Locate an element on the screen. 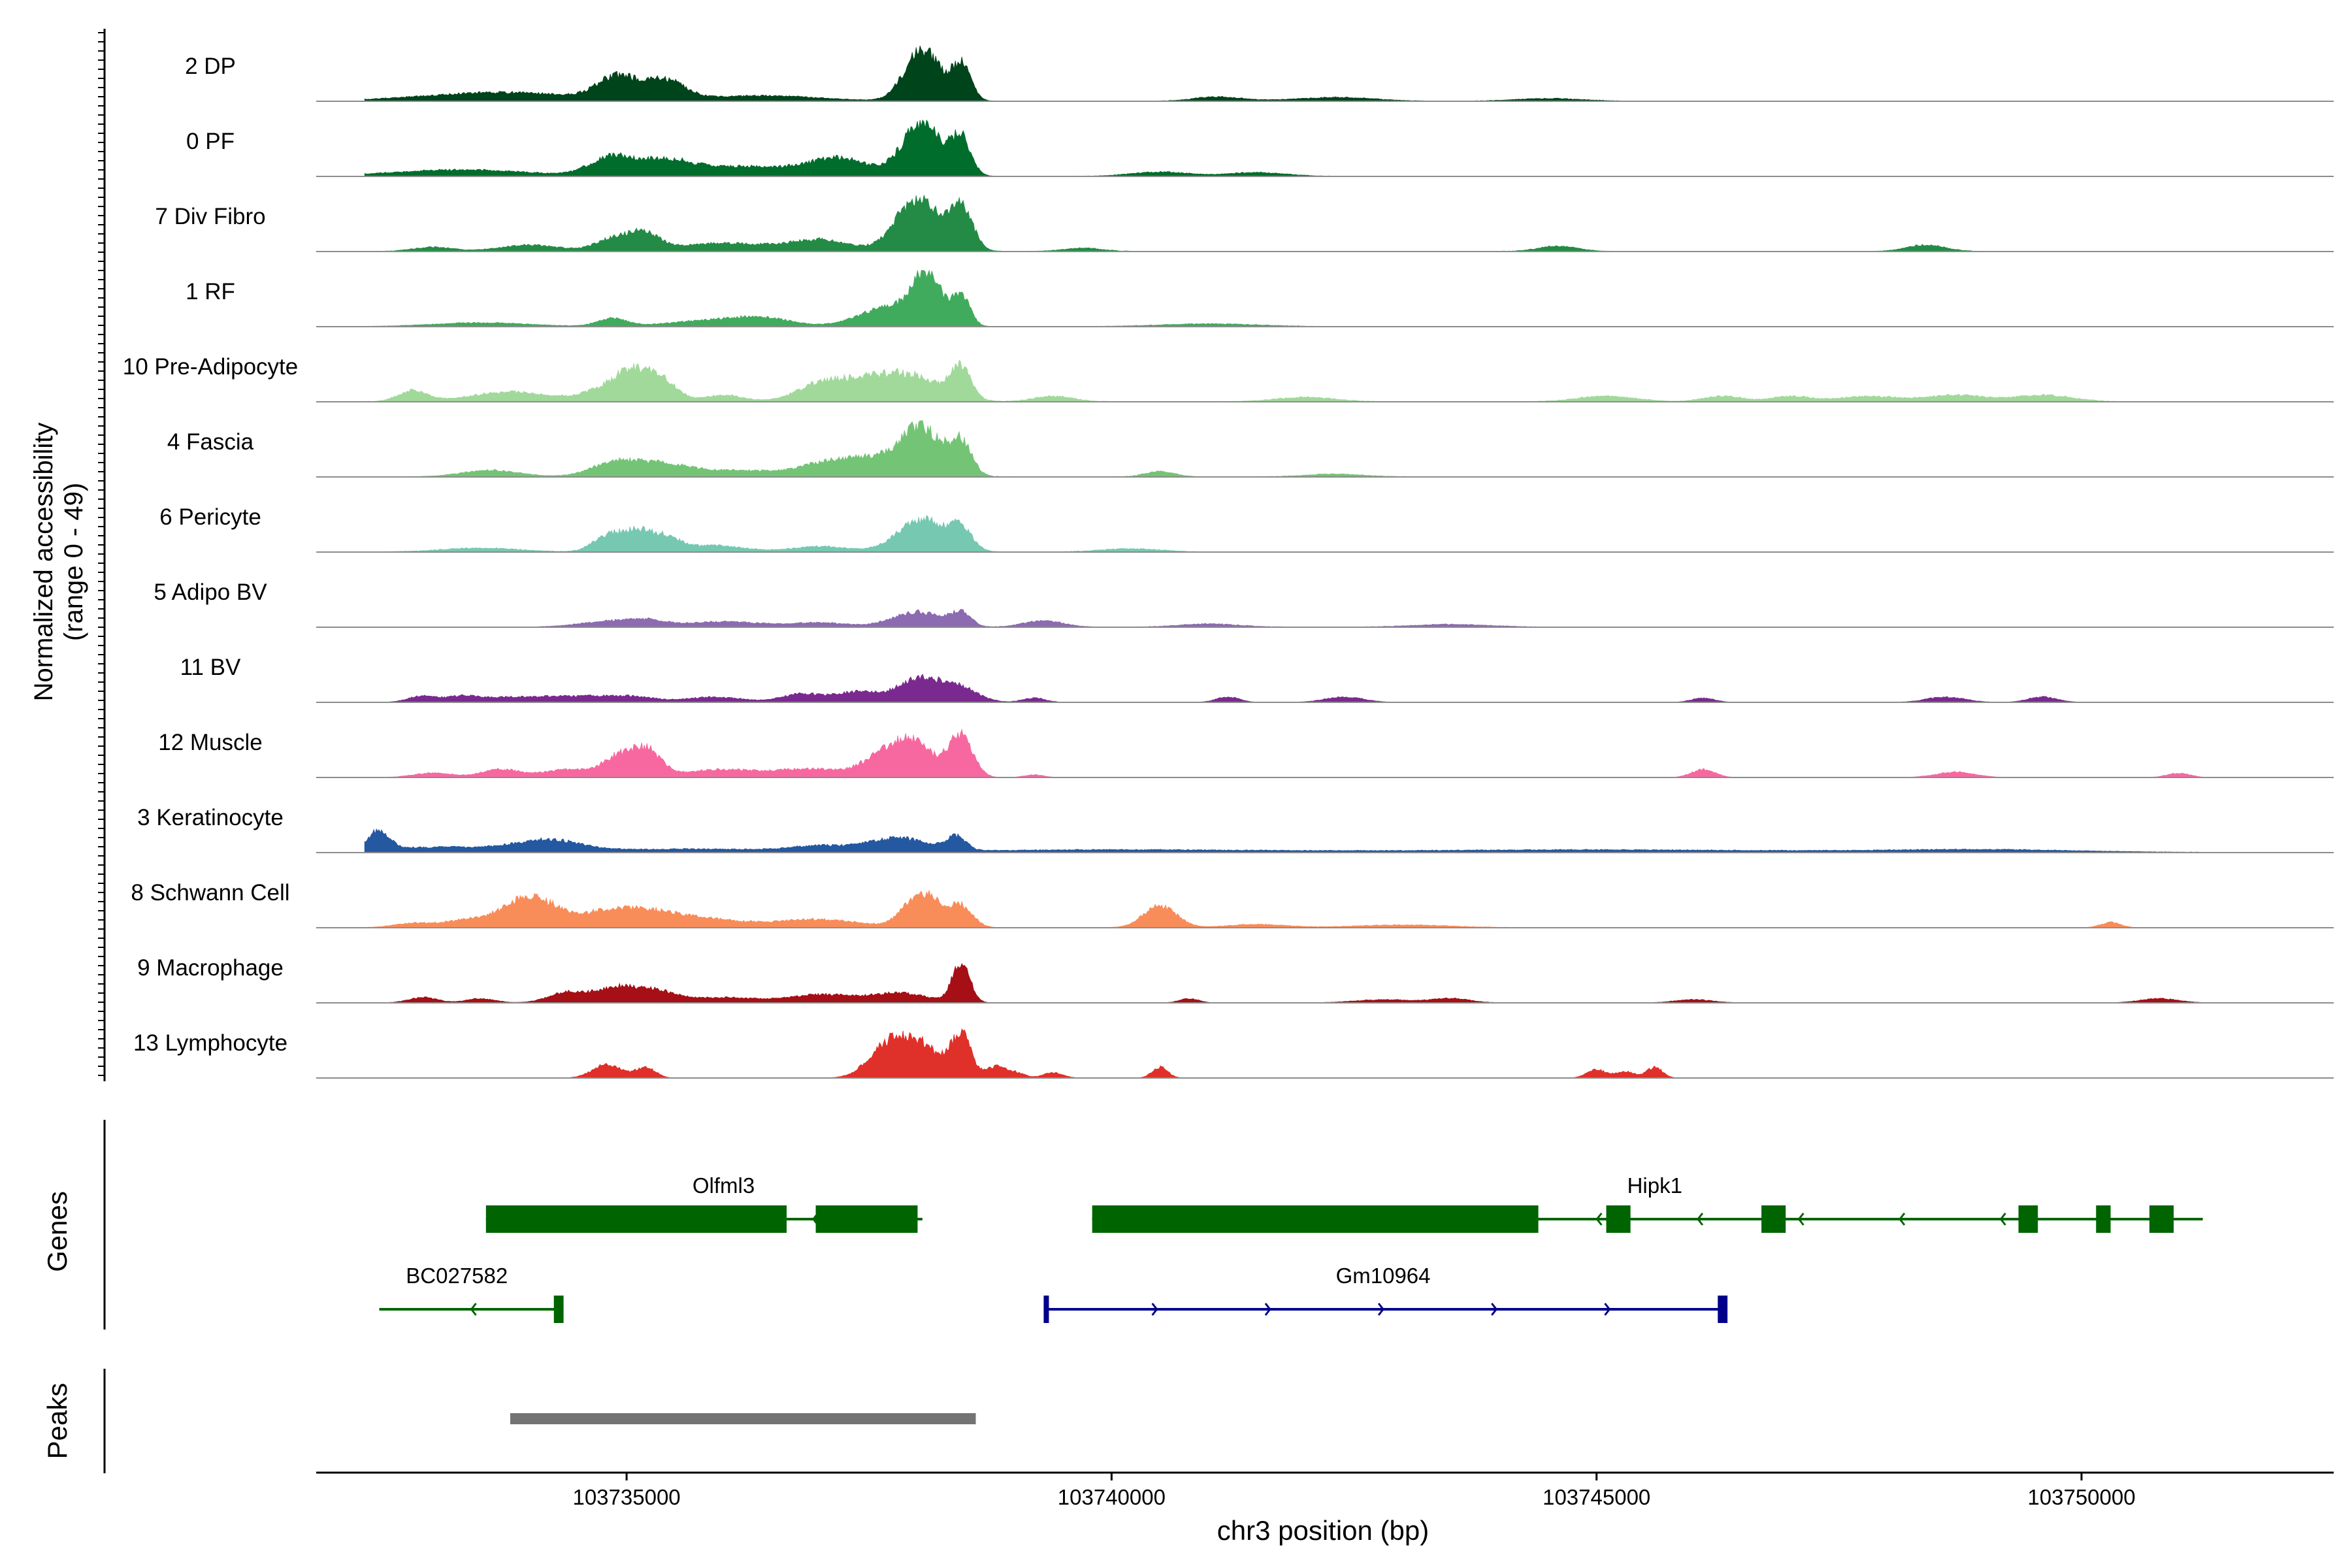  y-axis-title: Normalized accessibility is located at coordinates (43, 562).